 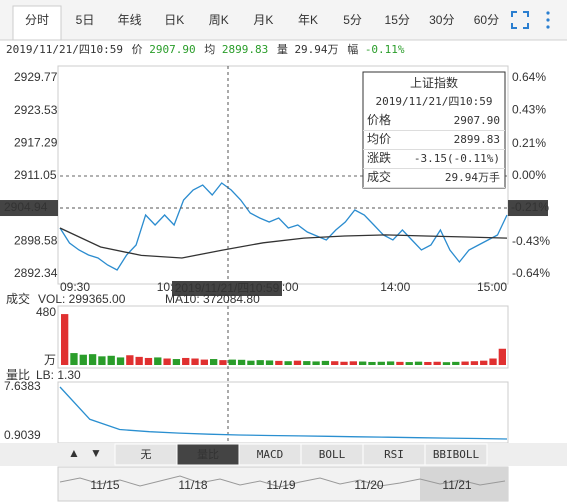 What do you see at coordinates (394, 454) in the screenshot?
I see `indicator-label: RSI` at bounding box center [394, 454].